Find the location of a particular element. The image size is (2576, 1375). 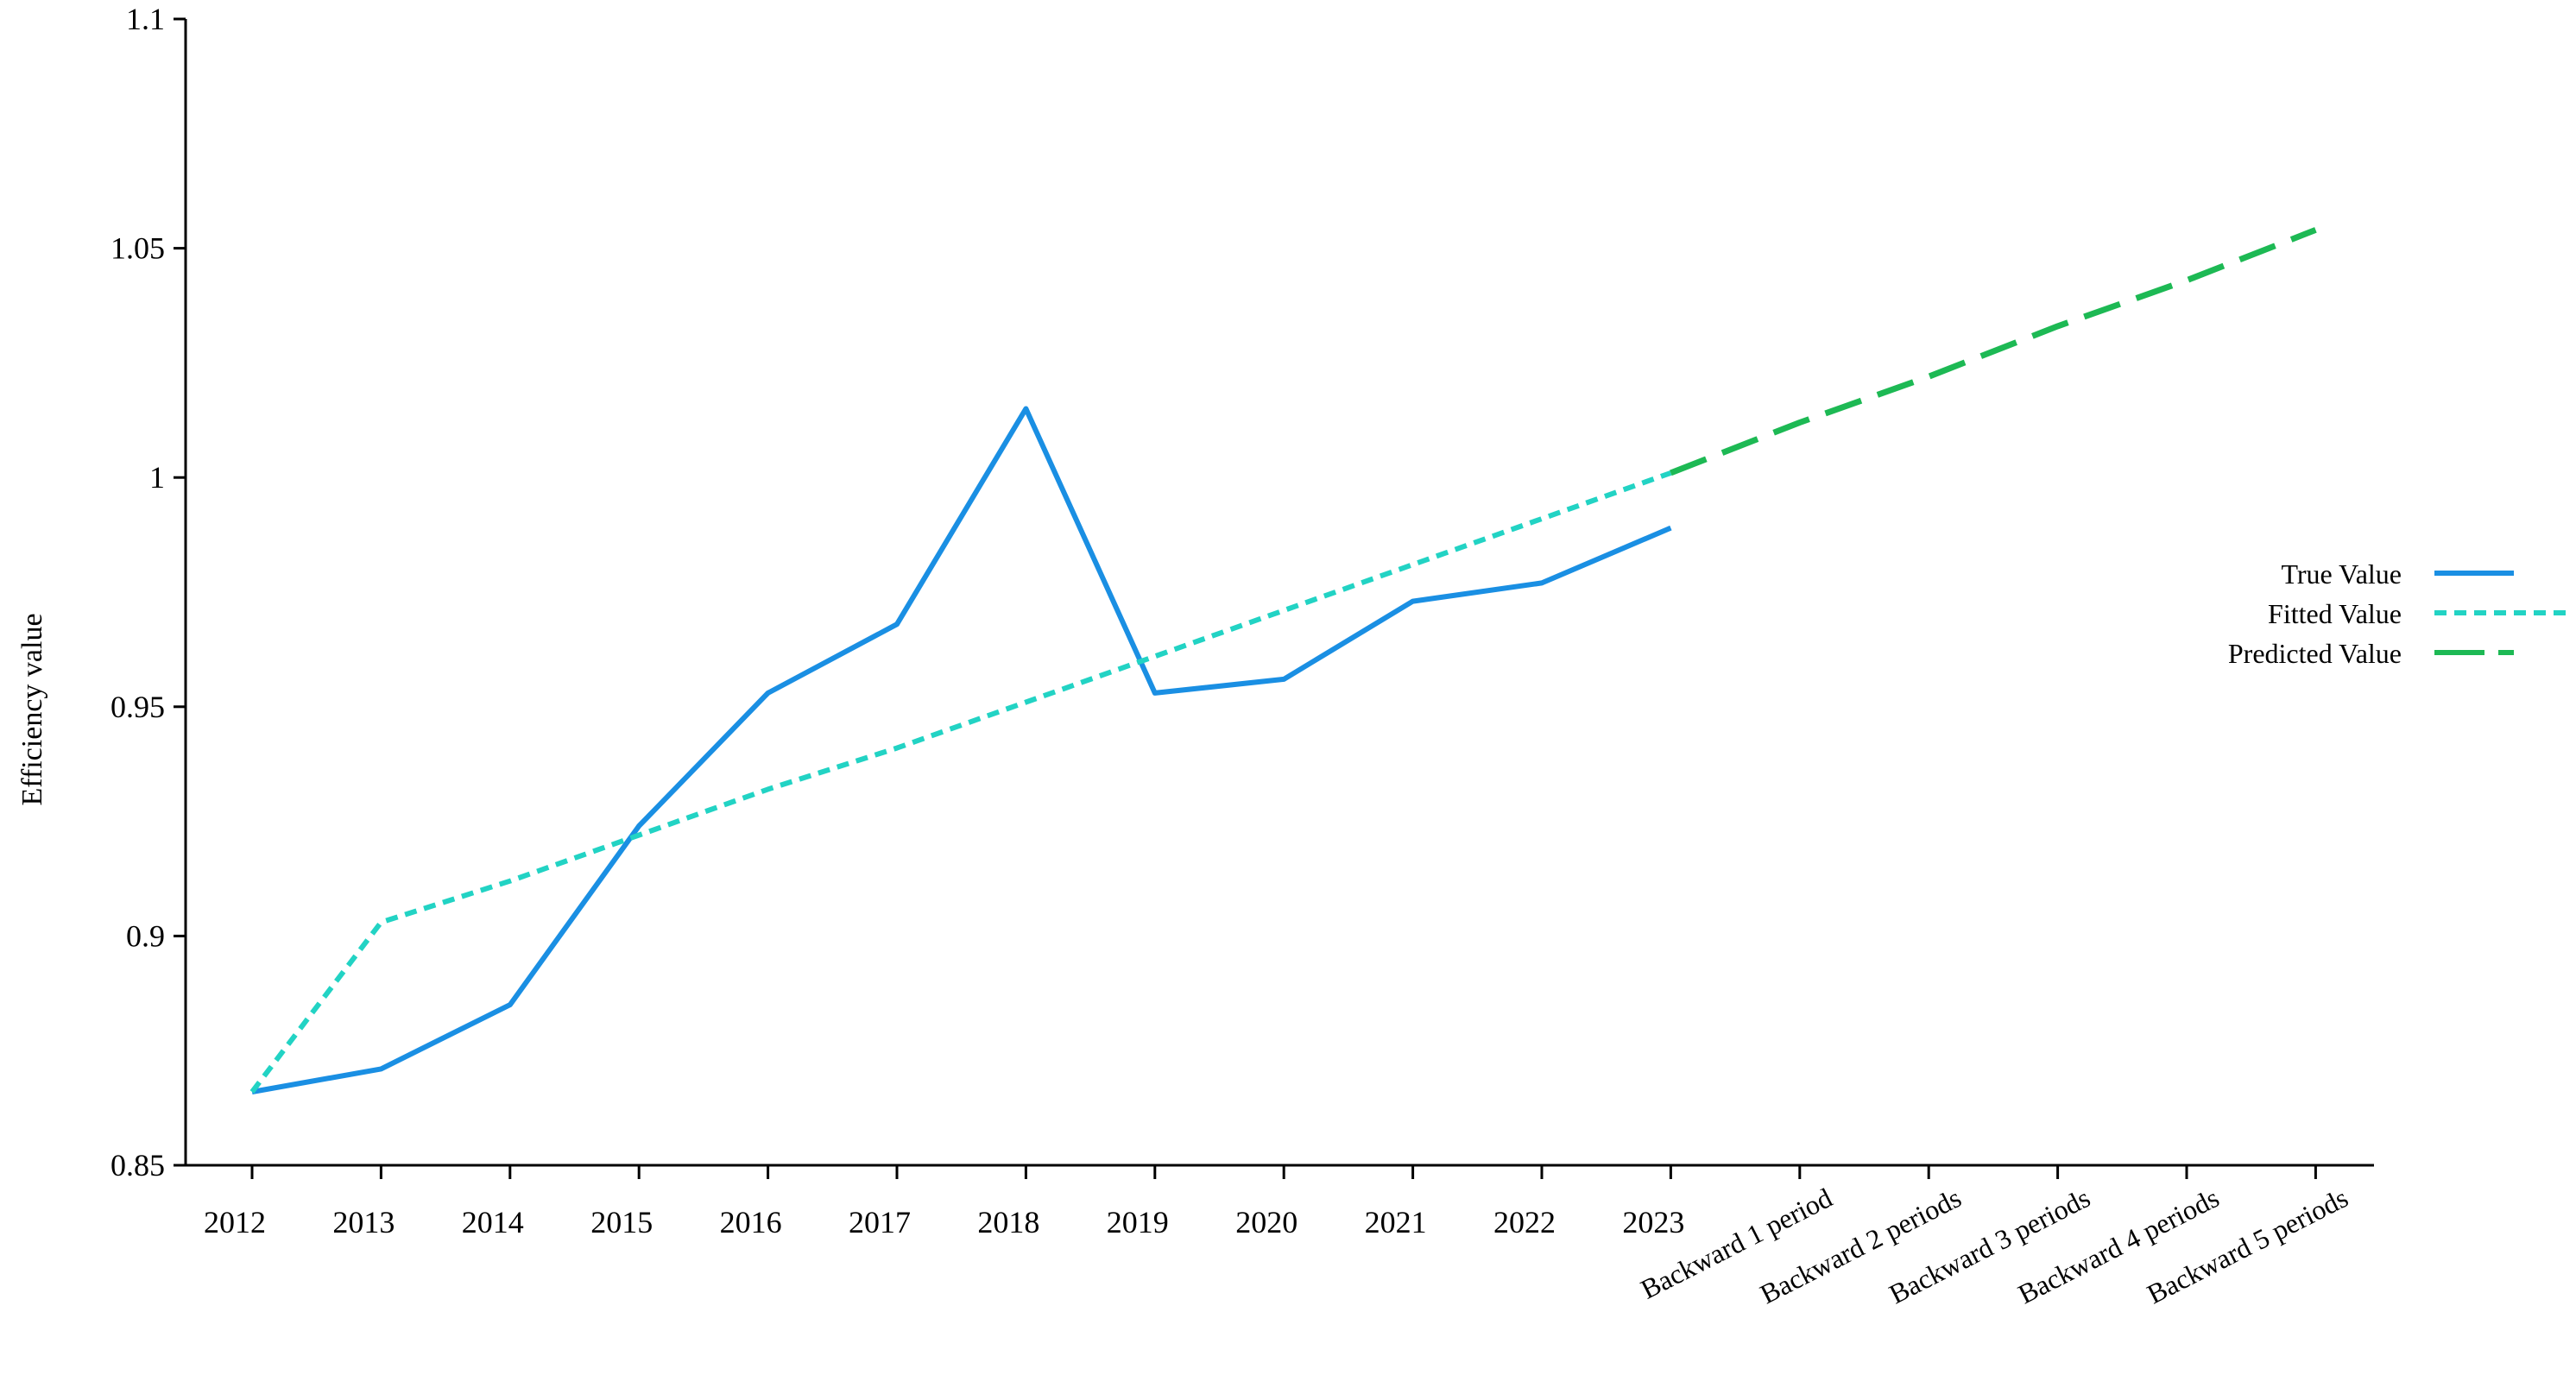

legend-label: Fitted Value is located at coordinates (2335, 613).